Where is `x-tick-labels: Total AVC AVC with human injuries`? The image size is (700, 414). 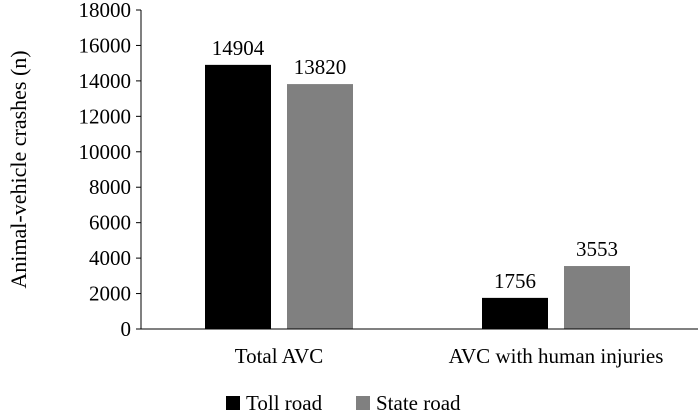 x-tick-labels: Total AVC AVC with human injuries is located at coordinates (449, 356).